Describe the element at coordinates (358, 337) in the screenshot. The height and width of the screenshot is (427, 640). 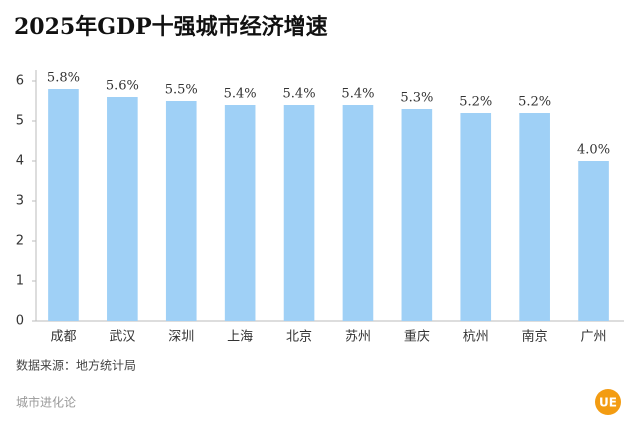
I see `x-tick-label: 苏州` at that location.